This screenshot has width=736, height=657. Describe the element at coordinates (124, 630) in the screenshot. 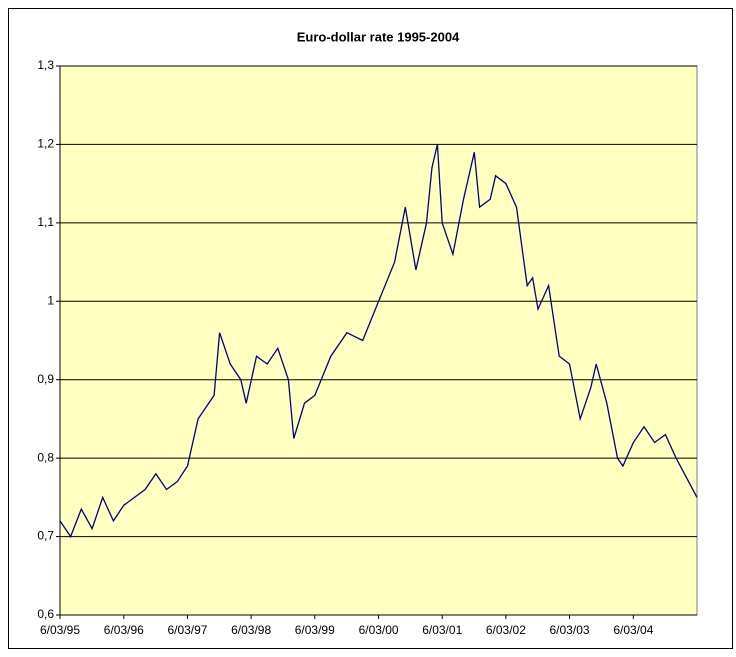

I see `x-tick-label: 6/03/96` at that location.